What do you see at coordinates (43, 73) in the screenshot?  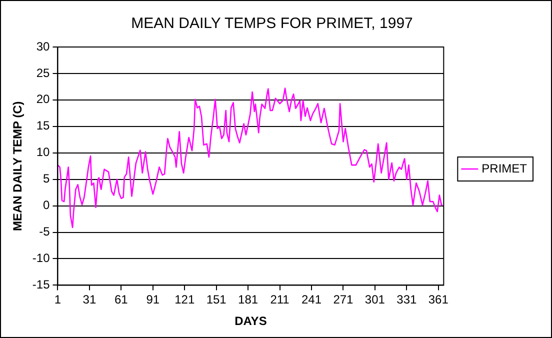 I see `y-tick-label: 25` at bounding box center [43, 73].